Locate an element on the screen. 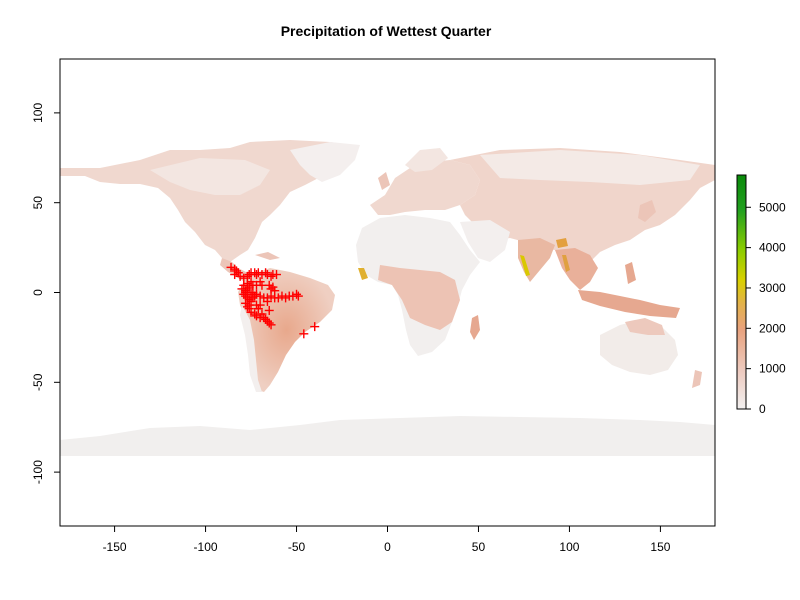 This screenshot has width=800, height=600. australia-north-wet is located at coordinates (645, 326).